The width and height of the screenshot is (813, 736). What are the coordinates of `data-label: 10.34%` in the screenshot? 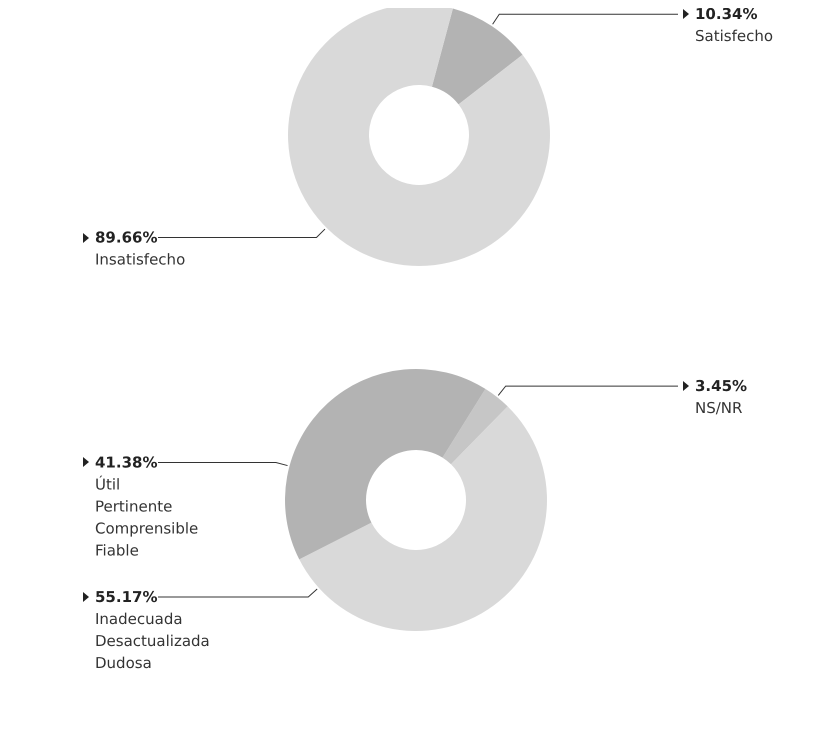 It's located at (726, 14).